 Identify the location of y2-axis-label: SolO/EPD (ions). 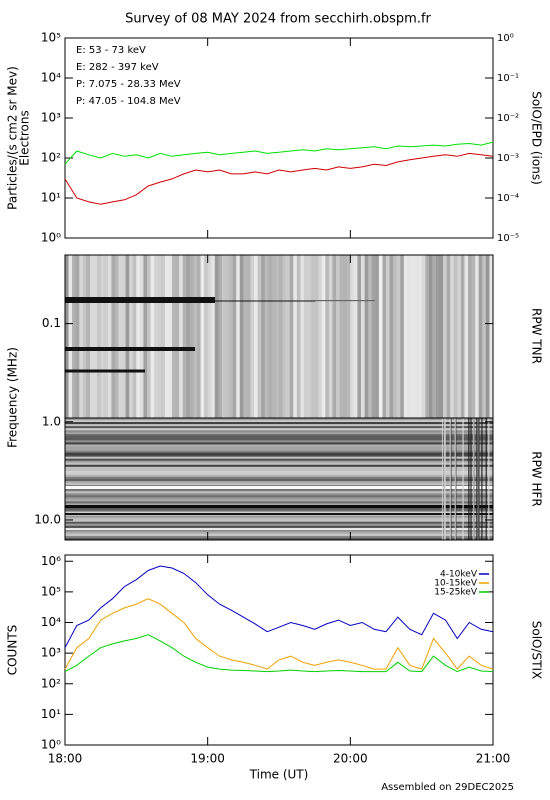
(537, 138).